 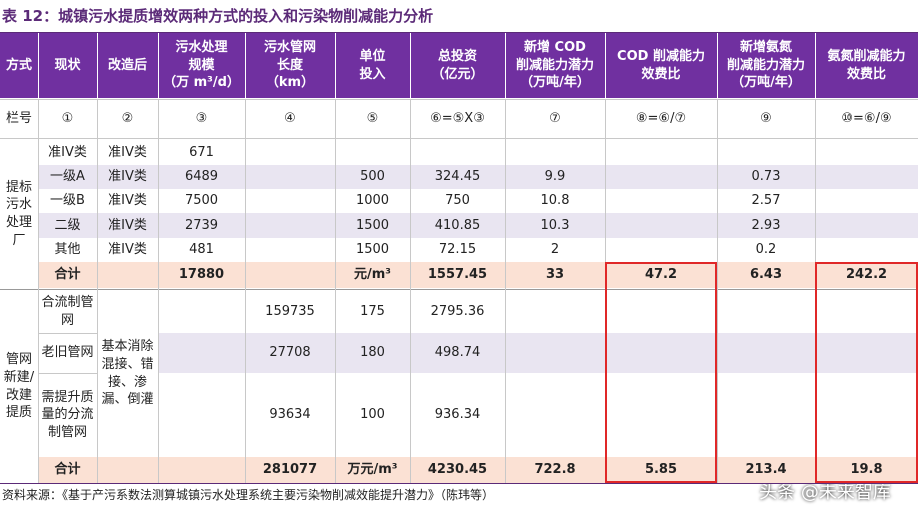 I want to click on header-line: 长度, so click(x=289, y=65).